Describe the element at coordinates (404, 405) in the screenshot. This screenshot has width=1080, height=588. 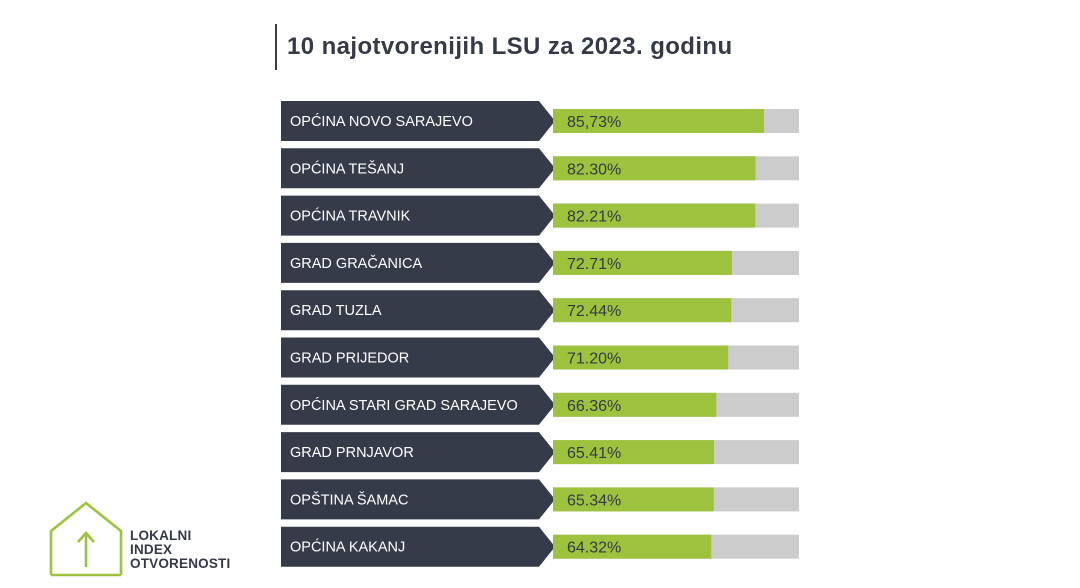
I see `row-label: OPĆINA STARI GRAD SARAJEVO` at that location.